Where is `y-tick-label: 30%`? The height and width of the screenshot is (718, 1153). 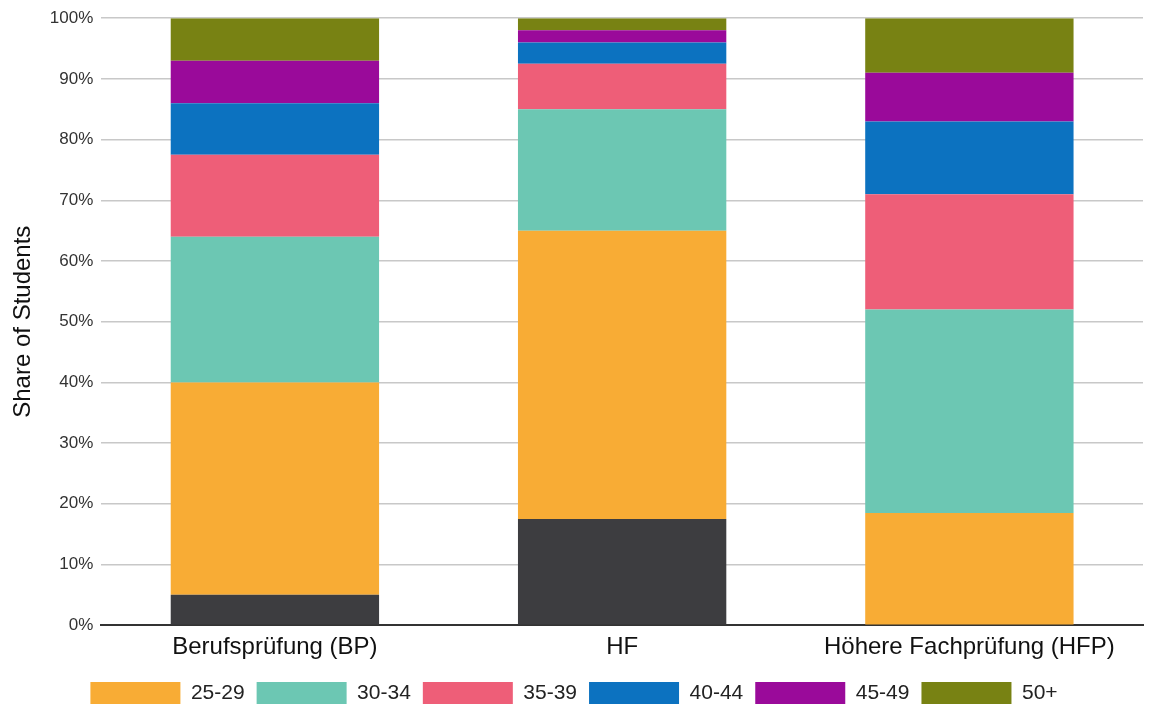 y-tick-label: 30% is located at coordinates (76, 442).